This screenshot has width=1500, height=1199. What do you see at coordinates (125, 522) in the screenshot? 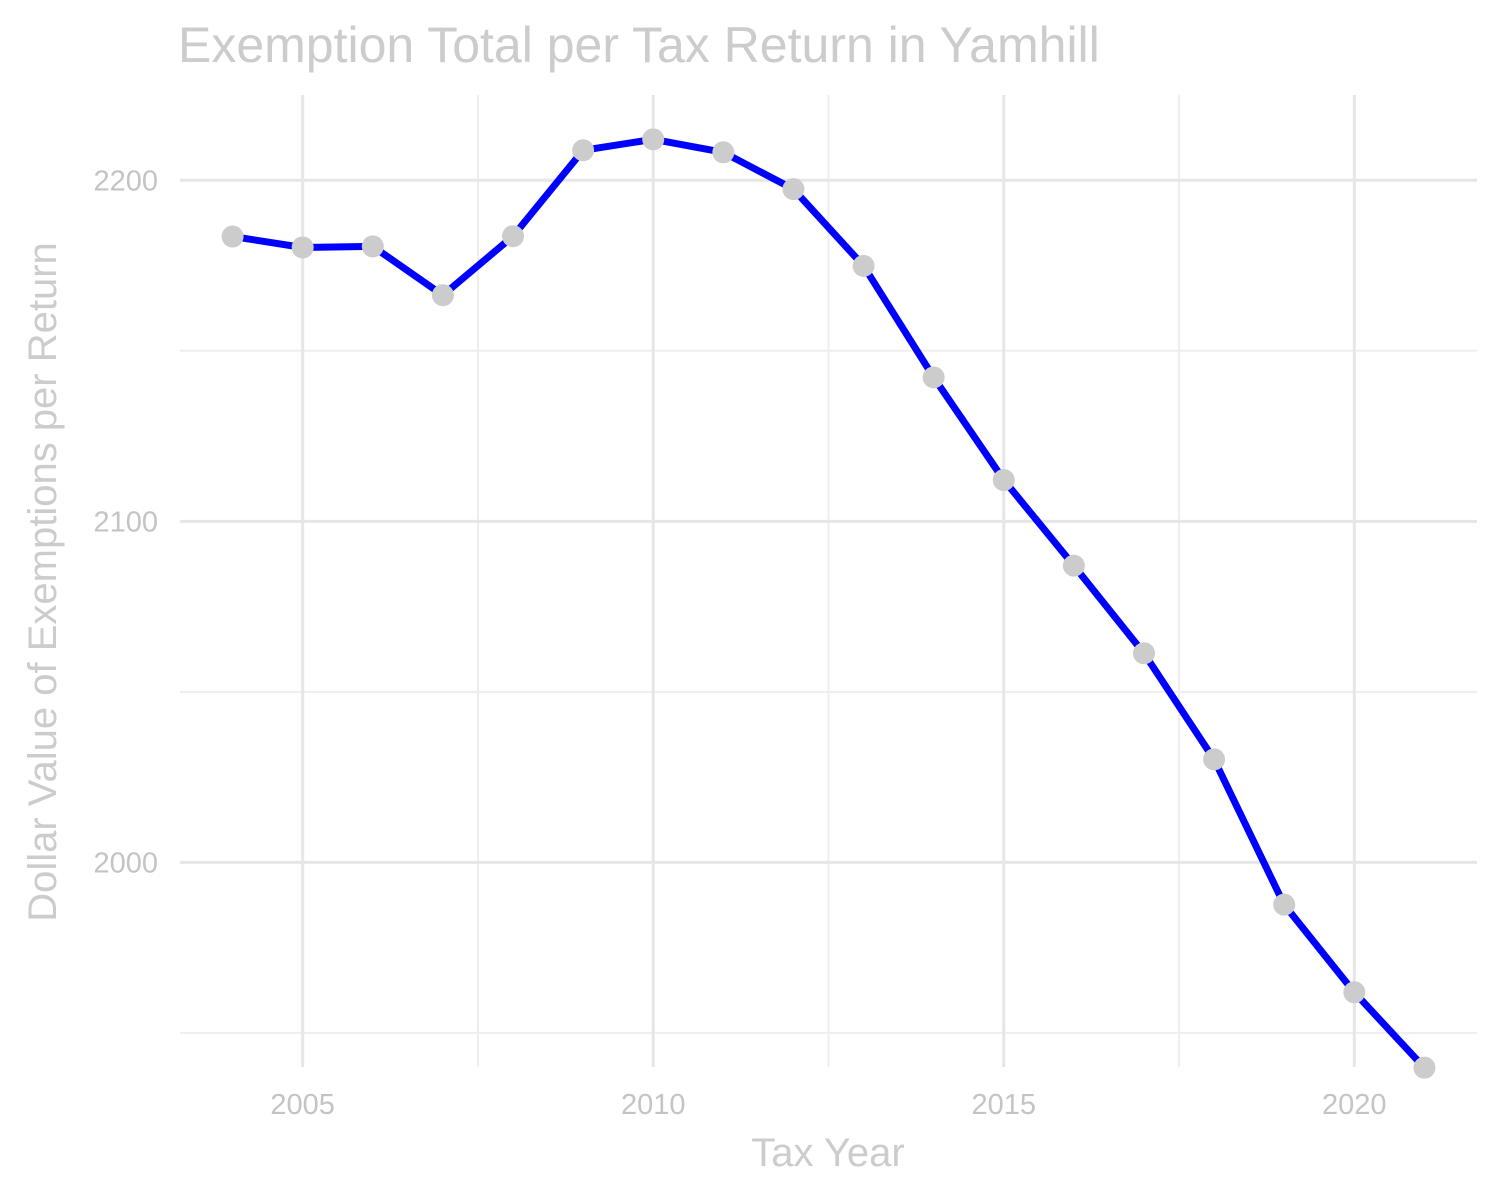
I see `y-tick-label: 2100` at bounding box center [125, 522].